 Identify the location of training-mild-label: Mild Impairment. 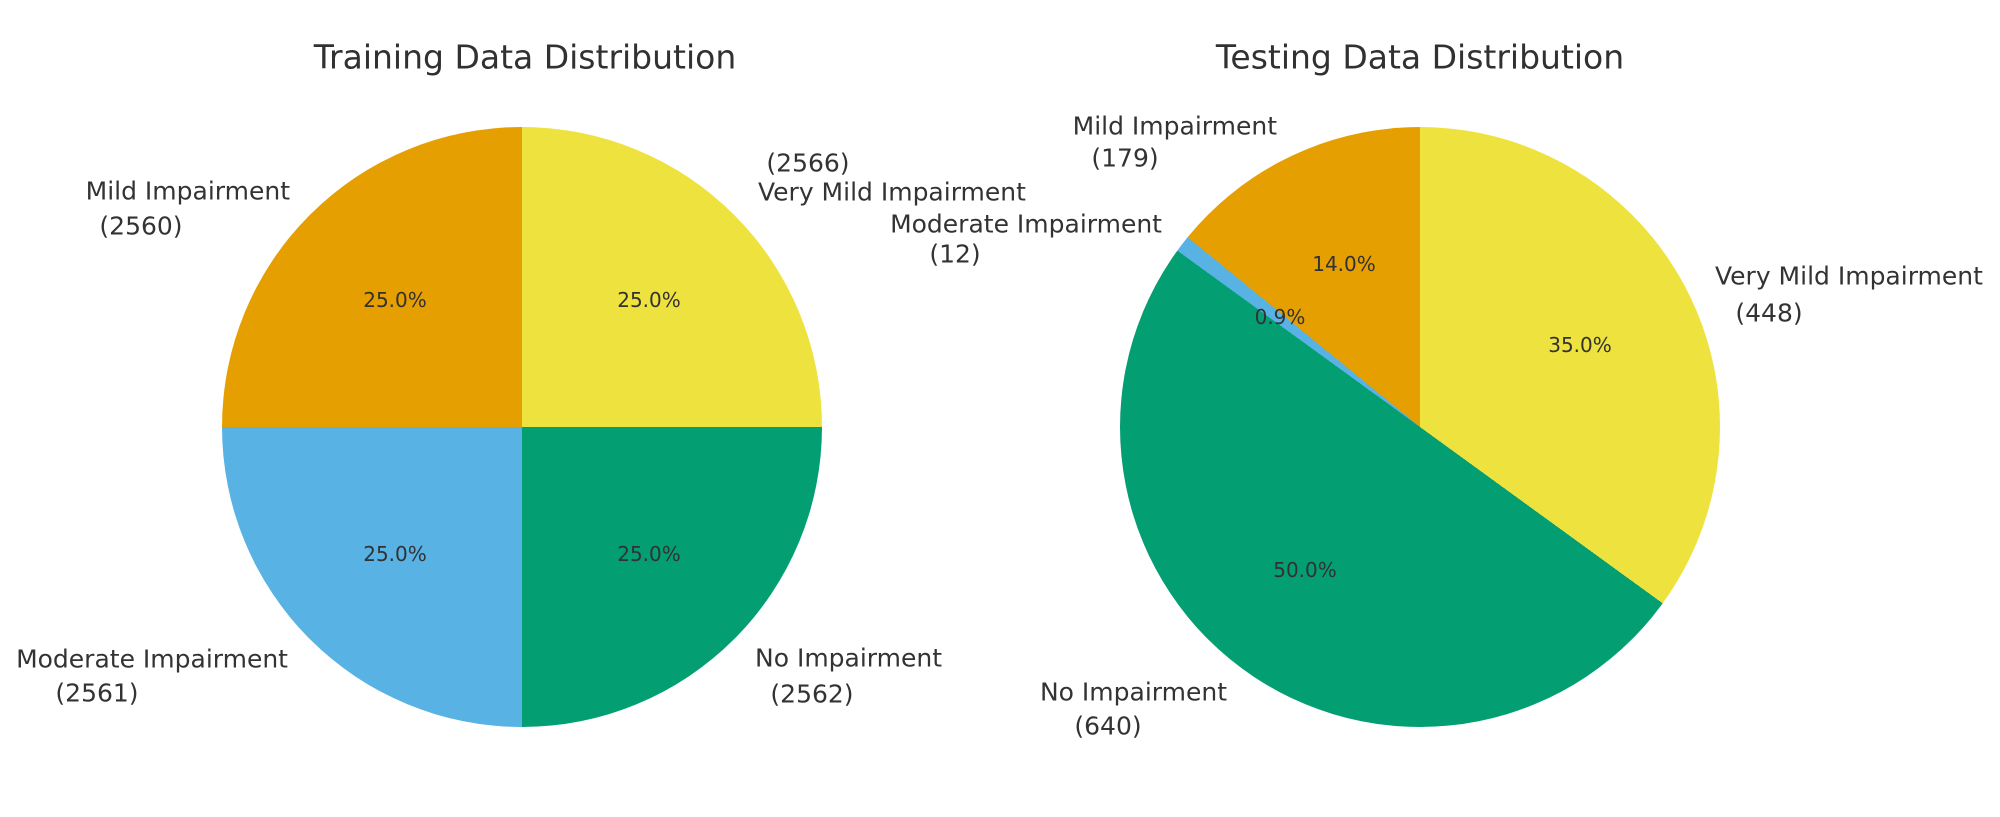
(187, 191).